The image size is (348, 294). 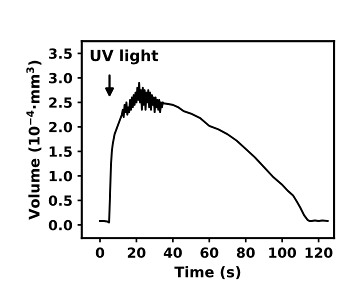 I want to click on y-axis-title: Volume (10$^{−4}$·mm$^{3}$), so click(x=34, y=140).